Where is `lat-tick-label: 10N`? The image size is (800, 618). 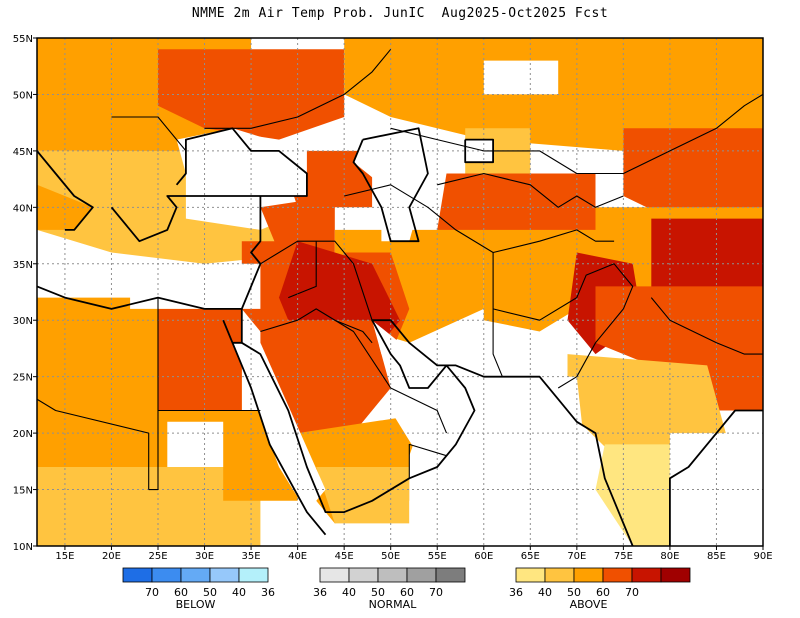
lat-tick-label: 10N is located at coordinates (23, 547).